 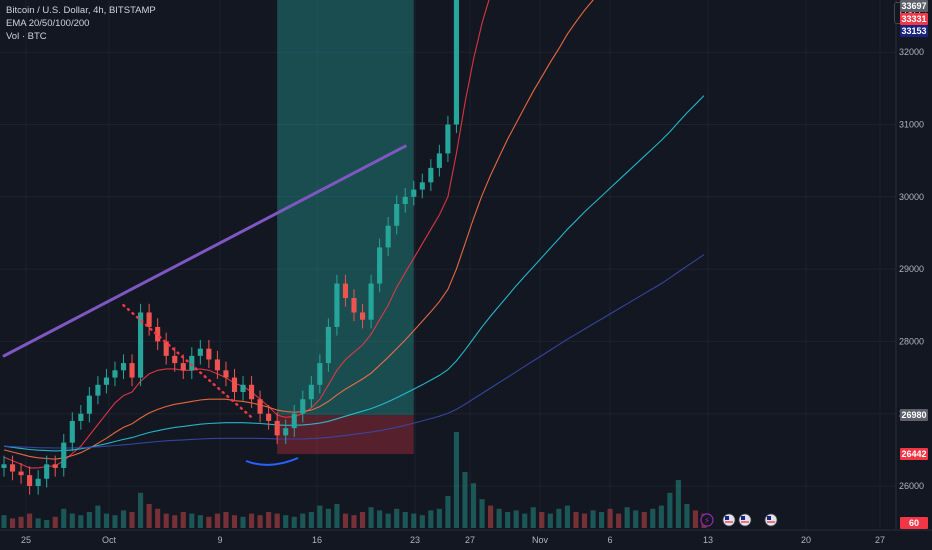 I want to click on time-tick-label: 20, so click(x=806, y=540).